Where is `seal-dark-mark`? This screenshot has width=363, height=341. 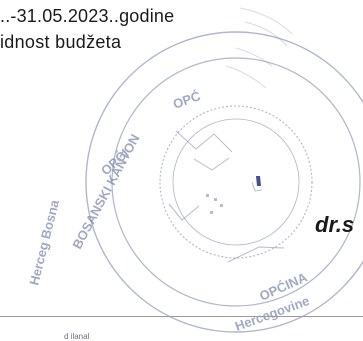 seal-dark-mark is located at coordinates (258, 181).